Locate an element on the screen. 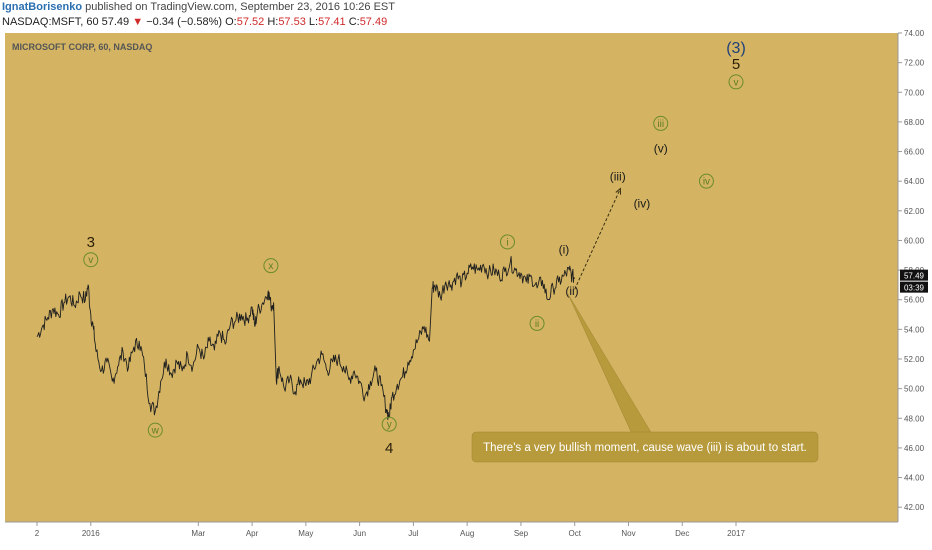 The height and width of the screenshot is (550, 932). wave-label: w is located at coordinates (155, 430).